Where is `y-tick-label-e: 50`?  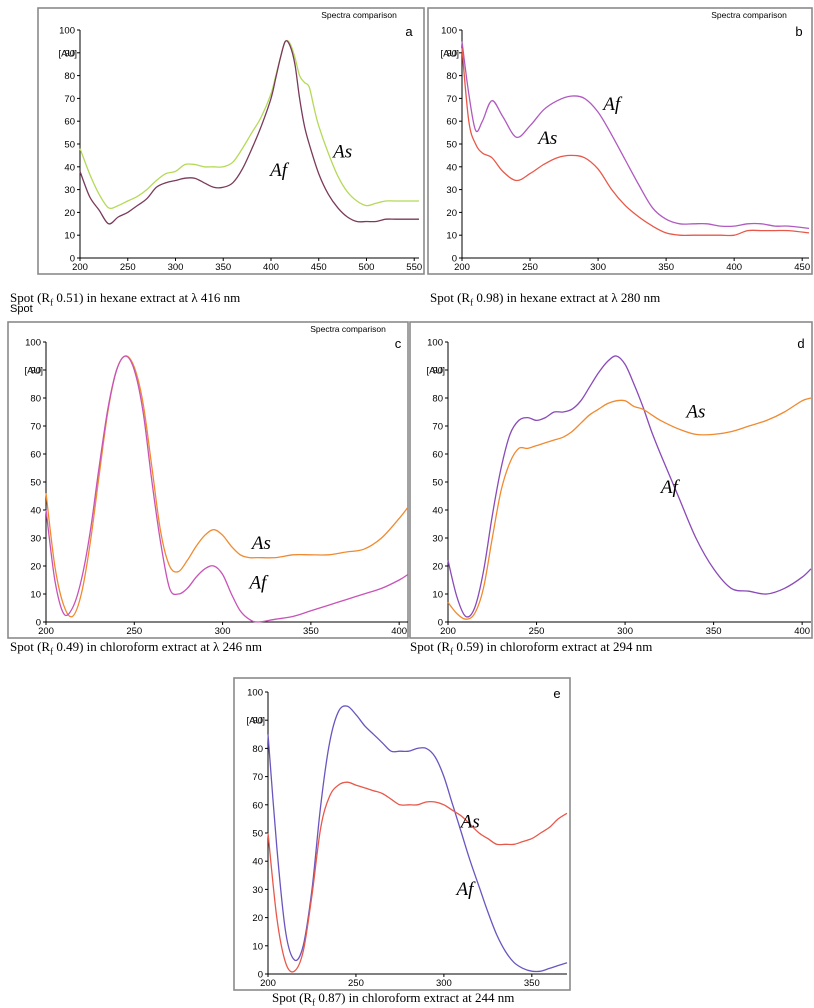 y-tick-label-e: 50 is located at coordinates (257, 834).